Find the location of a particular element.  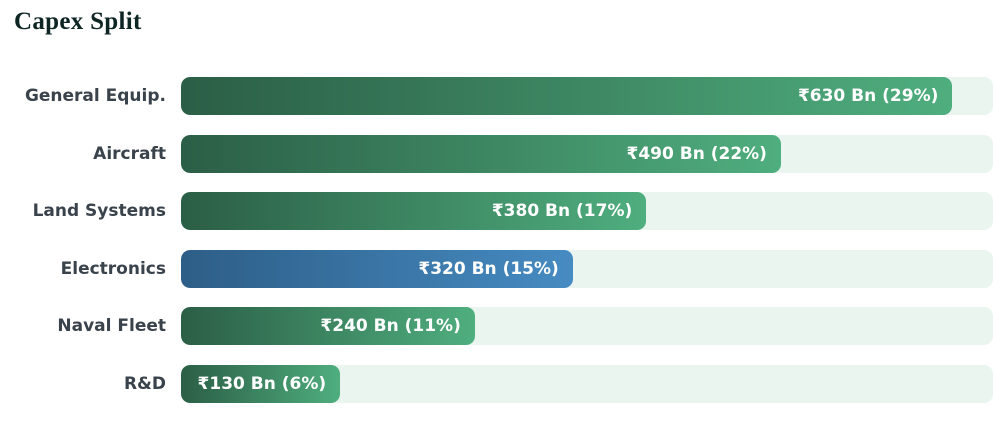

bar-value-label: ₹630 Bn (29%) is located at coordinates (868, 96).